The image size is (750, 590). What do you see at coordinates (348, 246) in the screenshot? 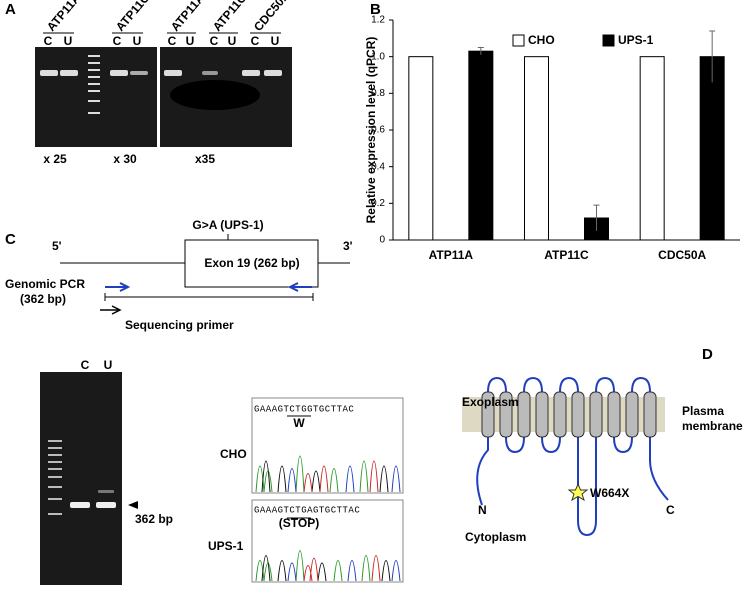
I see `three-prime: 3'` at bounding box center [348, 246].